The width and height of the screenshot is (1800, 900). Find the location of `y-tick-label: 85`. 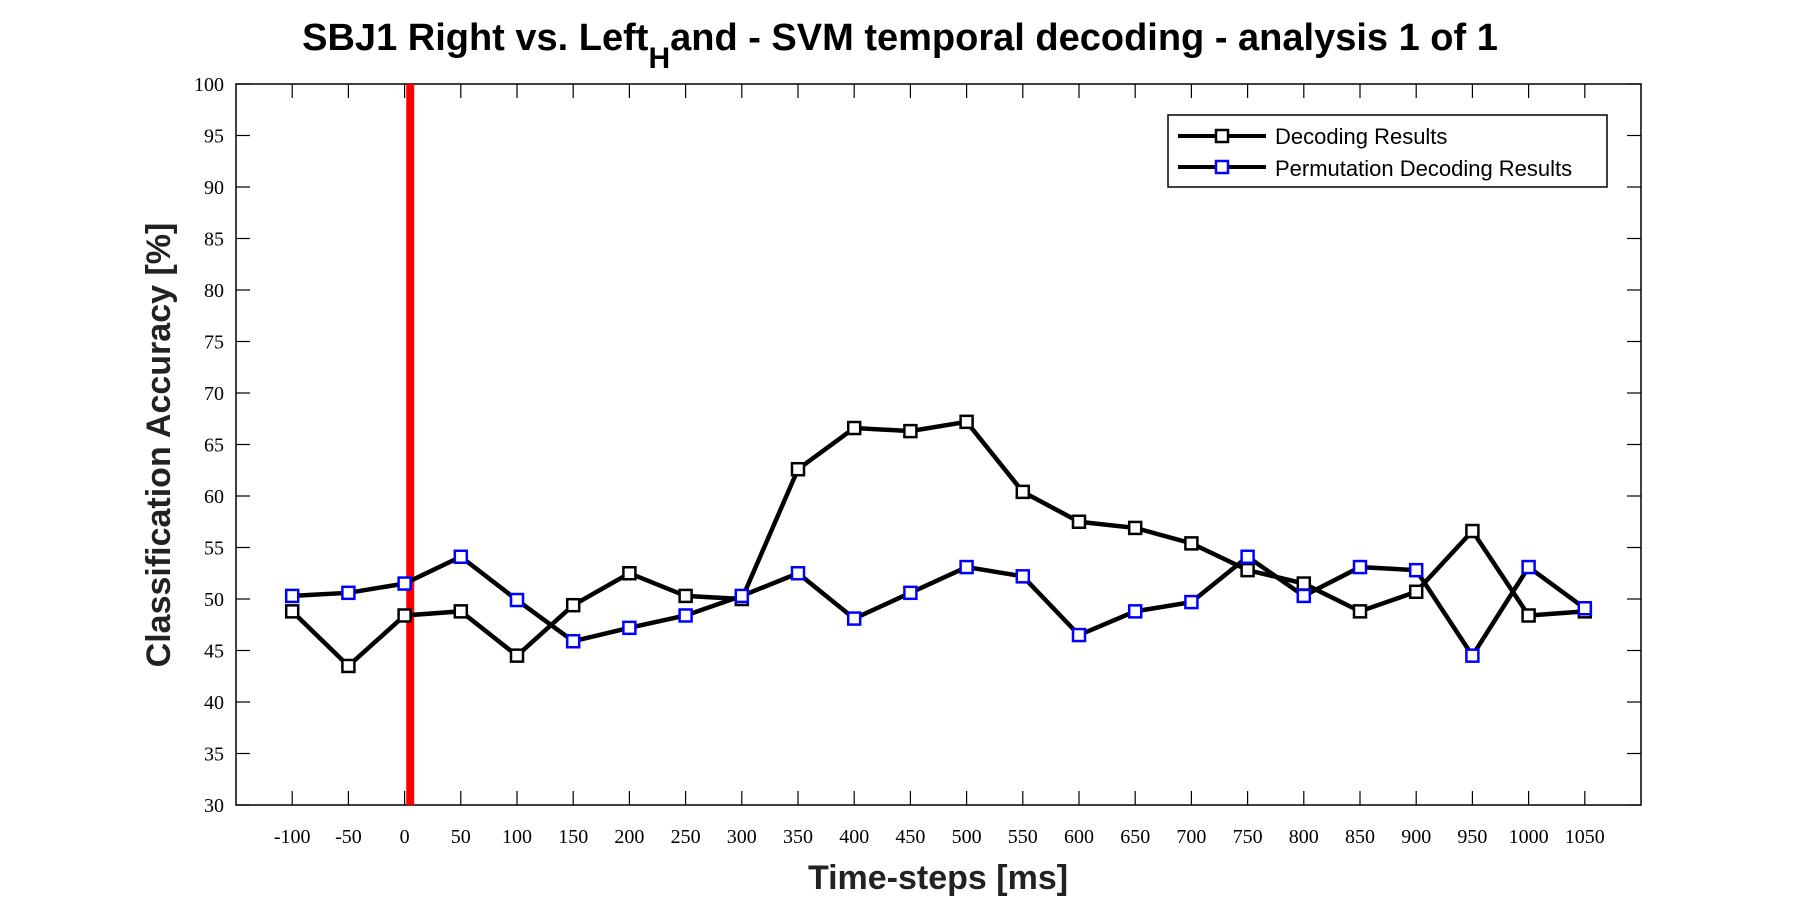

y-tick-label: 85 is located at coordinates (214, 240).